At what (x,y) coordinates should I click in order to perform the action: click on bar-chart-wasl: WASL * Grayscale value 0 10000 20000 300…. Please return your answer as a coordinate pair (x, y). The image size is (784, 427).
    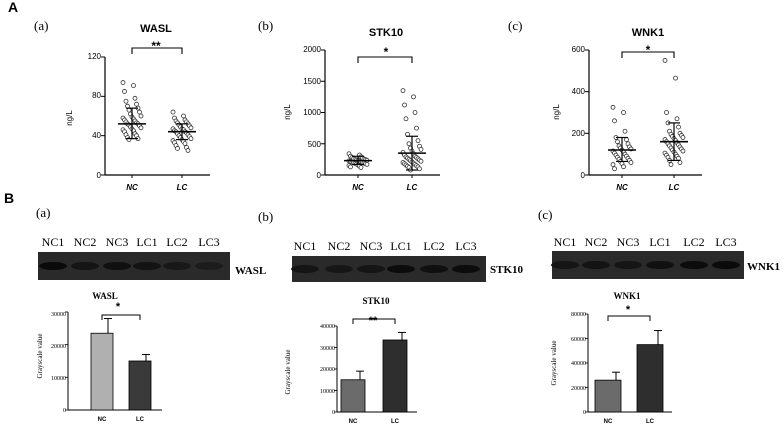
    Looking at the image, I should click on (99, 357).